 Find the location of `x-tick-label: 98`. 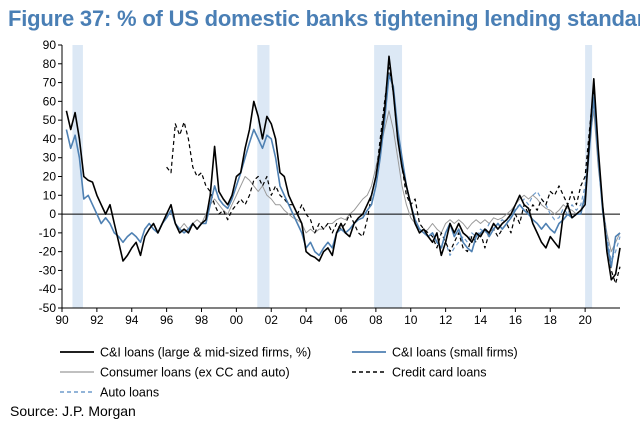

x-tick-label: 98 is located at coordinates (202, 320).